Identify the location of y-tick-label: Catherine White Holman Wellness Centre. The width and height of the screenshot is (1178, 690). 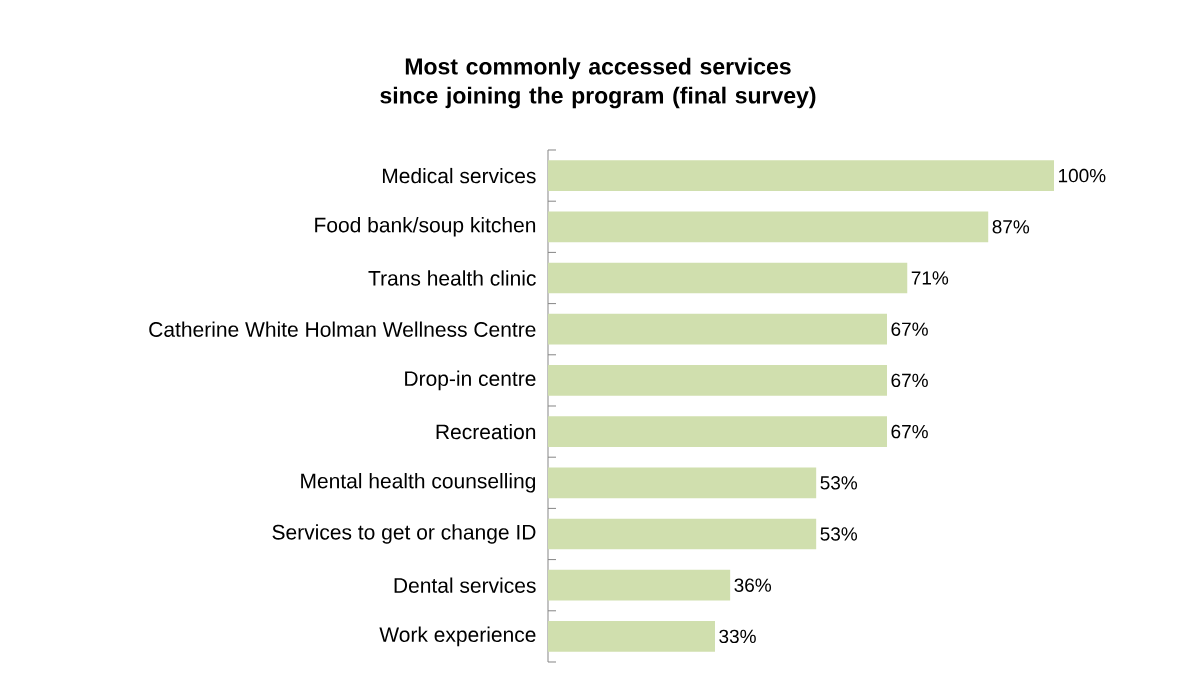
(342, 329).